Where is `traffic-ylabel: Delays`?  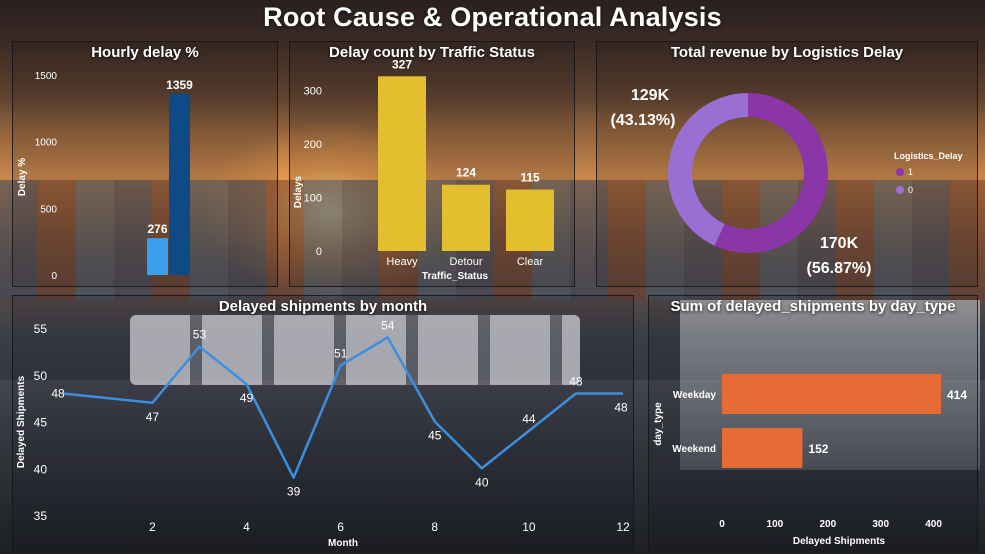 traffic-ylabel: Delays is located at coordinates (298, 191).